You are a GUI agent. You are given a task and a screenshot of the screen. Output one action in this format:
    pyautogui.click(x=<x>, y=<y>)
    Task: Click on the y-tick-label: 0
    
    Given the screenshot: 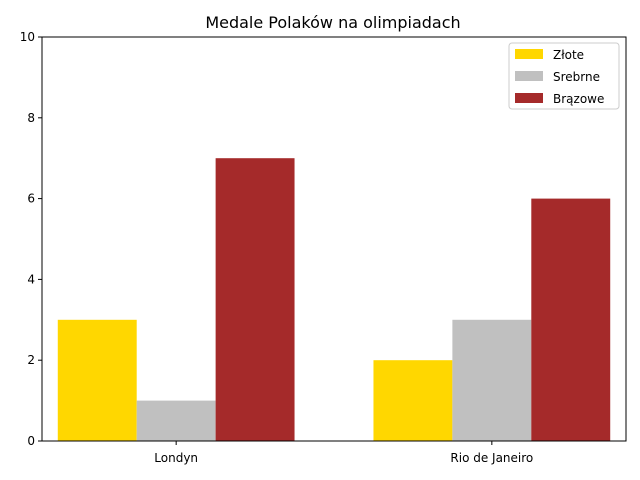 What is the action you would take?
    pyautogui.click(x=31, y=441)
    